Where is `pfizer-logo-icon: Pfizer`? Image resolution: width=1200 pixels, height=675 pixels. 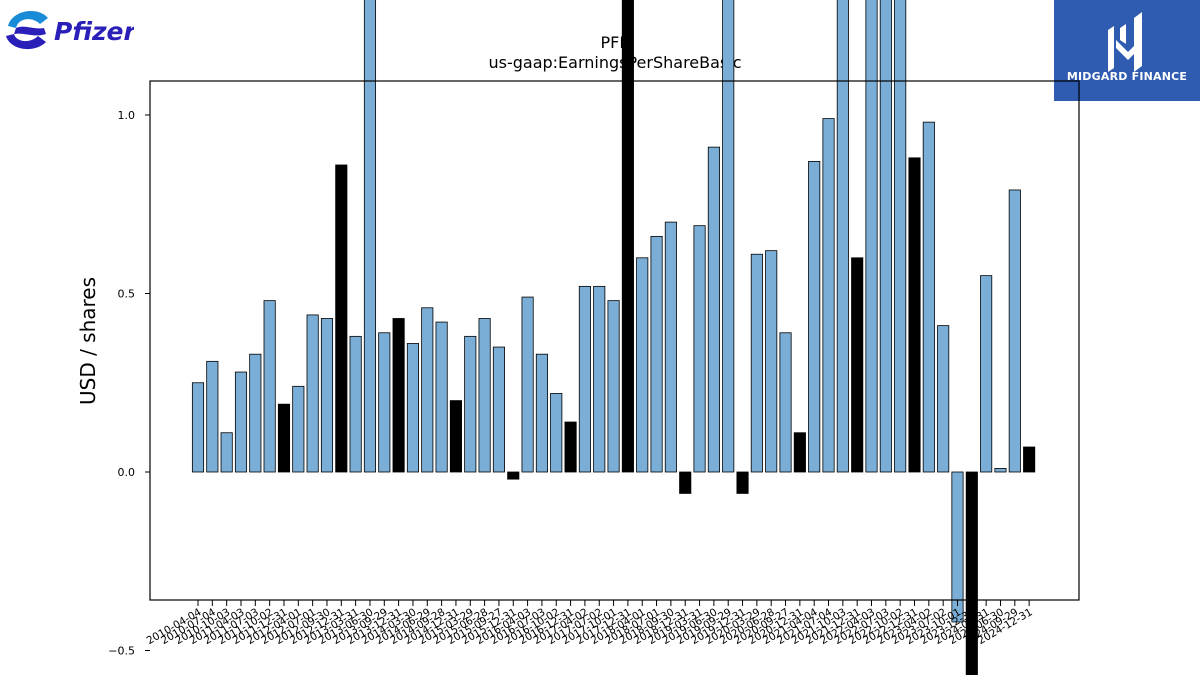 pfizer-logo-icon: Pfizer is located at coordinates (72, 30).